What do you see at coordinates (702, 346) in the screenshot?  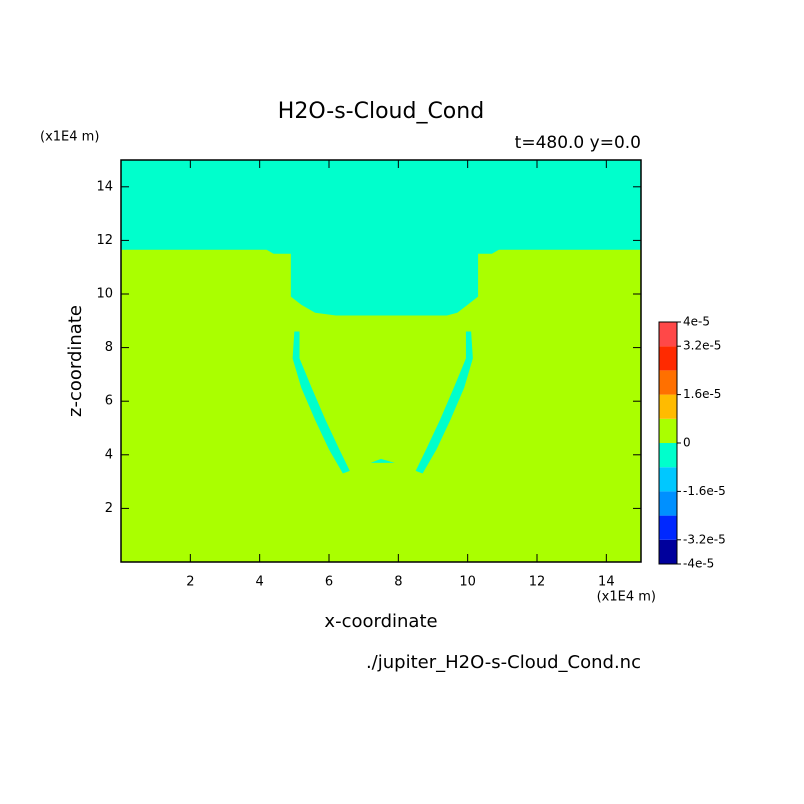 I see `colorbar-tick-label: 3.2e-5` at bounding box center [702, 346].